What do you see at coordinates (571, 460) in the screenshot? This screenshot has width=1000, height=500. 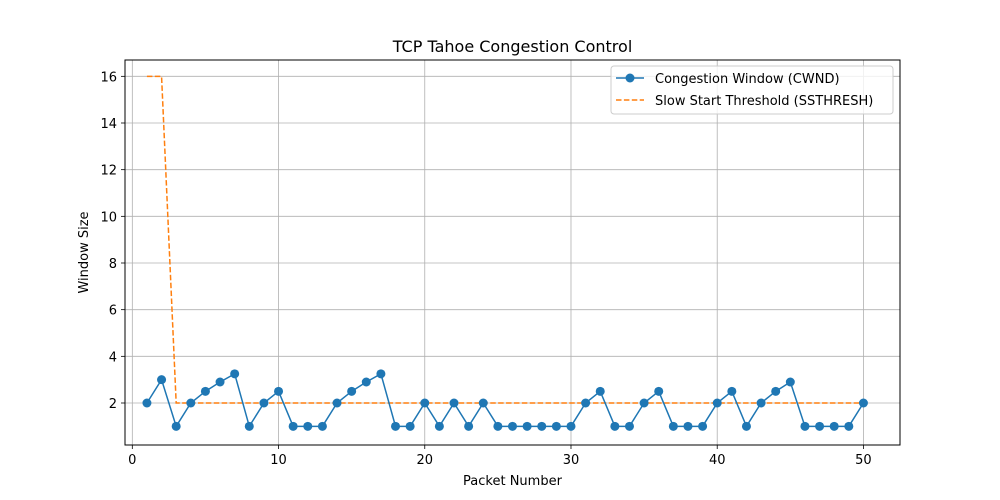 I see `x-tick-label: 30` at bounding box center [571, 460].